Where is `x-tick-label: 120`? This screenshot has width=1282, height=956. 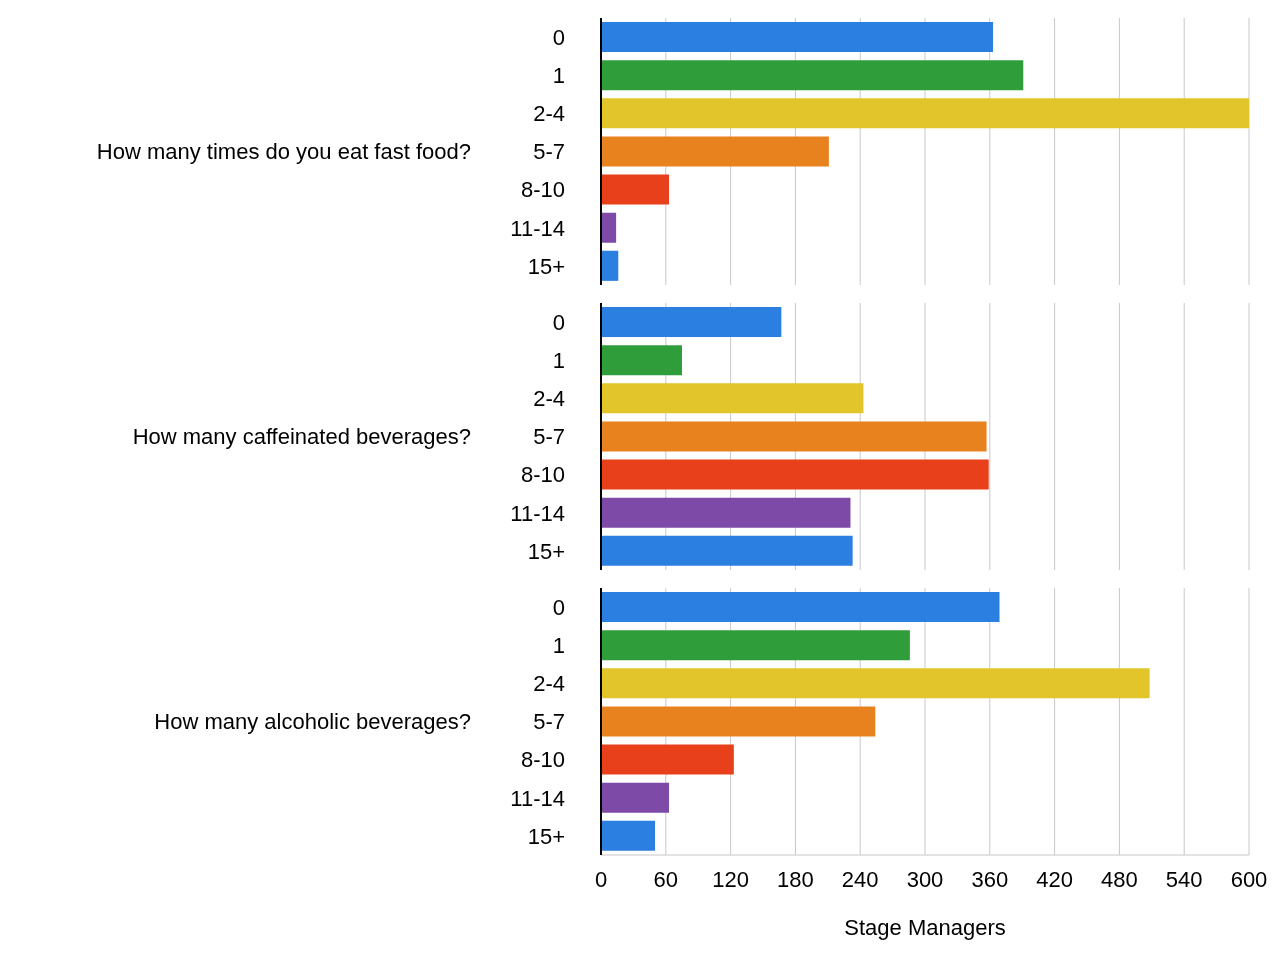
x-tick-label: 120 is located at coordinates (730, 879).